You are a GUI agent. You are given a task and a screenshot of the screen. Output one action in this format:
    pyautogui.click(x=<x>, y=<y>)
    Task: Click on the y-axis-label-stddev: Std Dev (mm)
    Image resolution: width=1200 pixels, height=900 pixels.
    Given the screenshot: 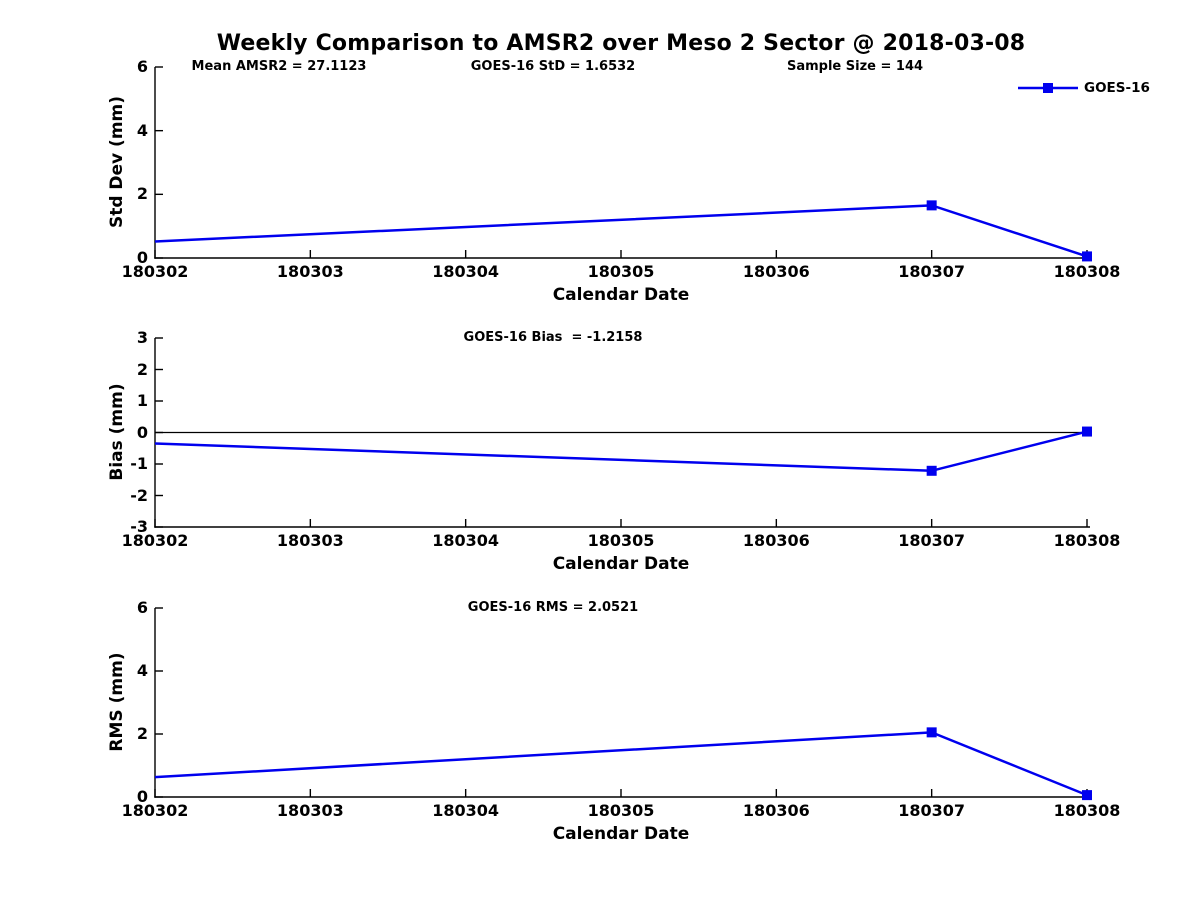 What is the action you would take?
    pyautogui.click(x=117, y=162)
    